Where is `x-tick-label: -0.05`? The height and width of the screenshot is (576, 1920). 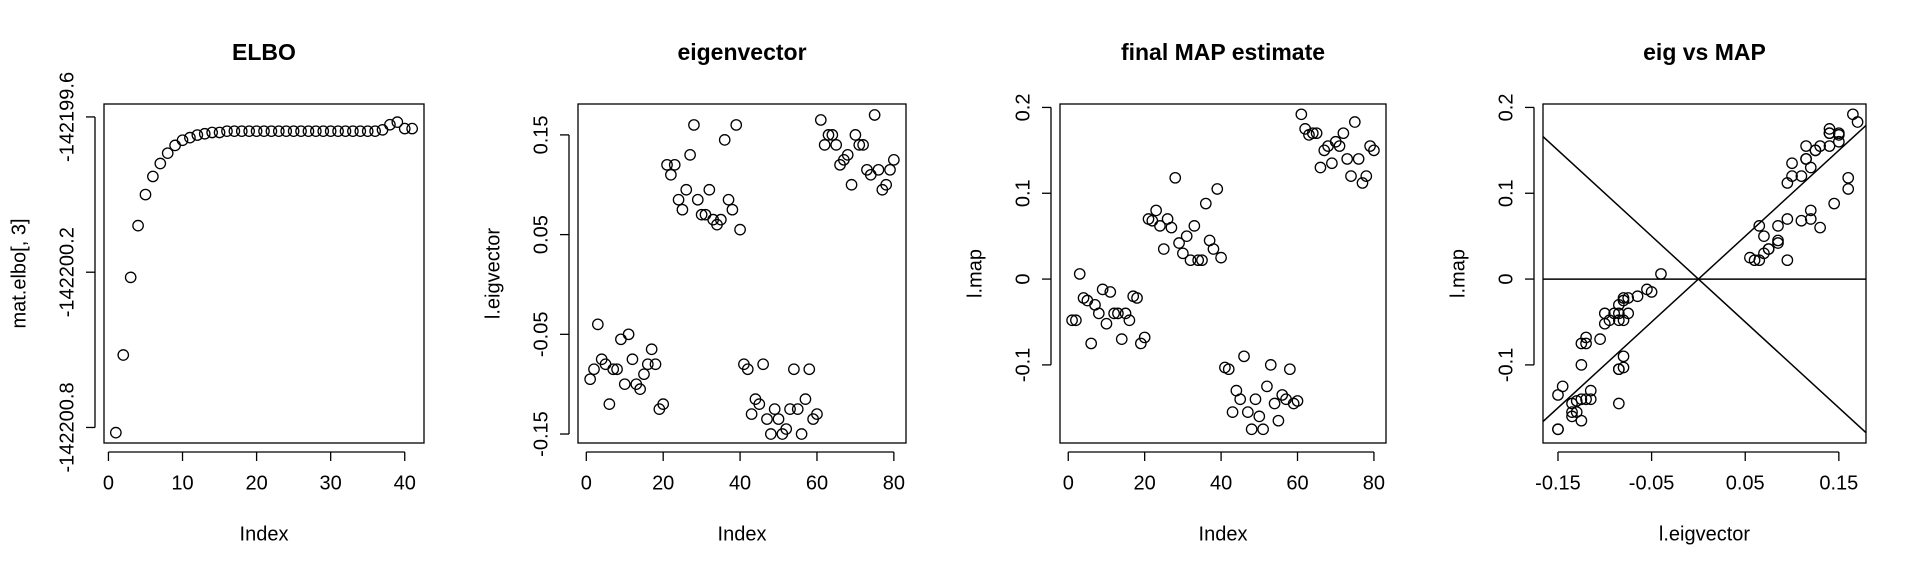 x-tick-label: -0.05 is located at coordinates (1652, 483).